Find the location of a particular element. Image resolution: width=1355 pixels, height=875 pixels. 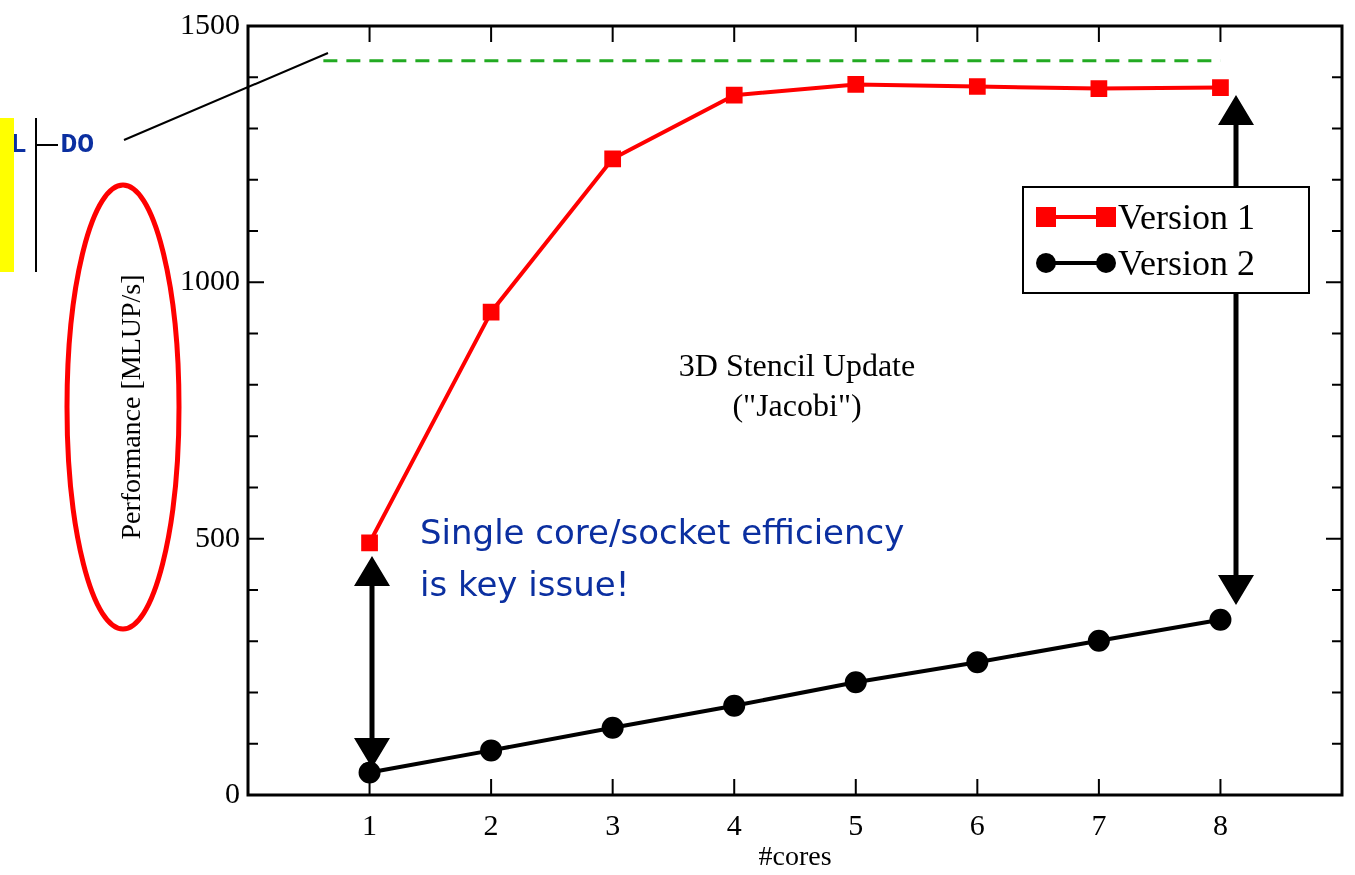

x-axis-title: #cores is located at coordinates (795, 856).